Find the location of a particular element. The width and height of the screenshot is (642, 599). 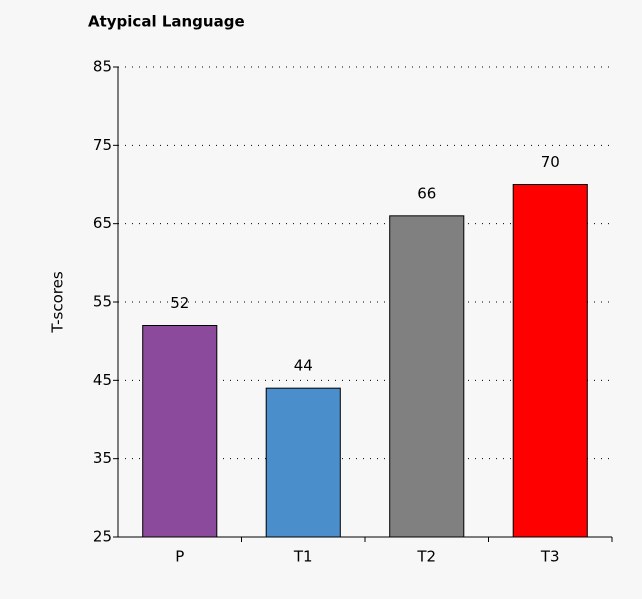

y-tick-label: 65 is located at coordinates (102, 223).